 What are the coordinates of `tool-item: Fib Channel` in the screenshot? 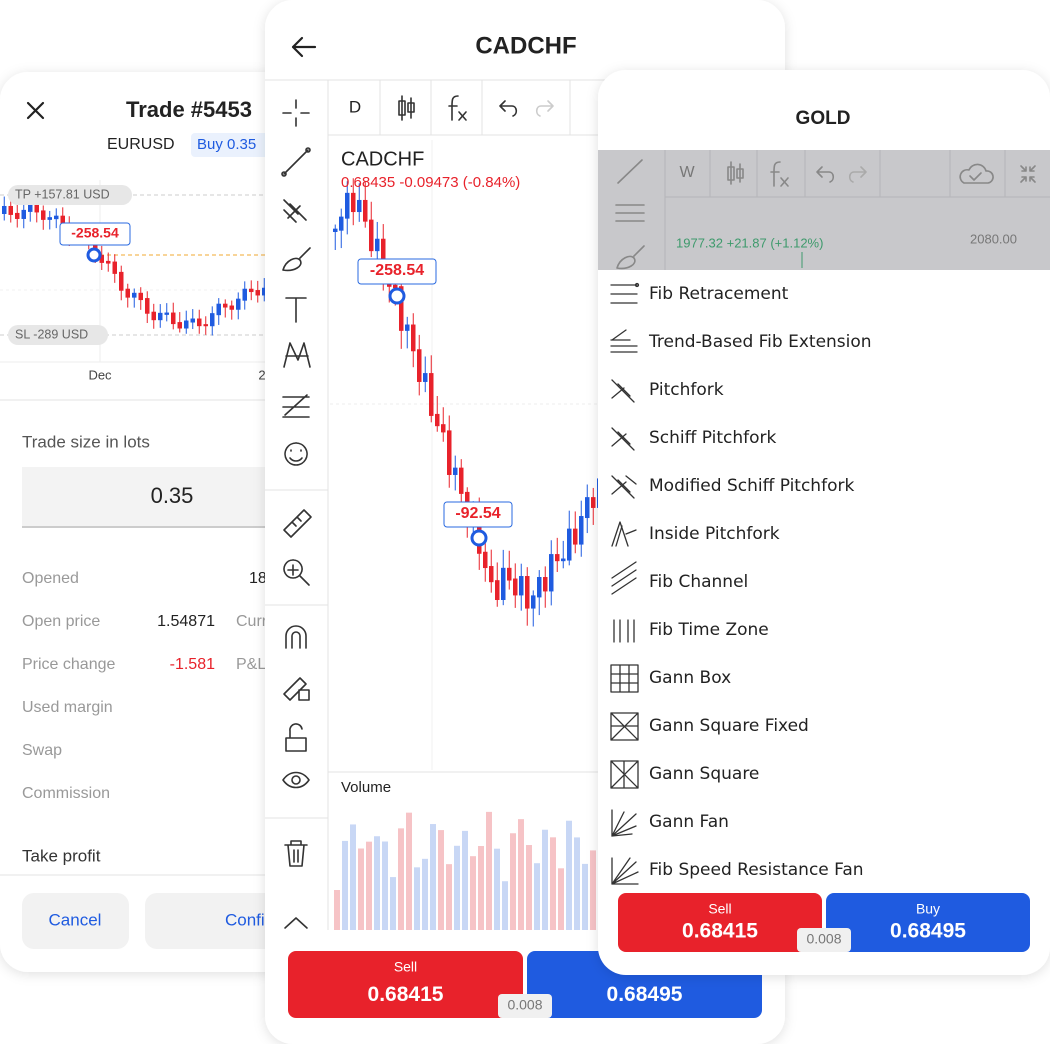 It's located at (824, 582).